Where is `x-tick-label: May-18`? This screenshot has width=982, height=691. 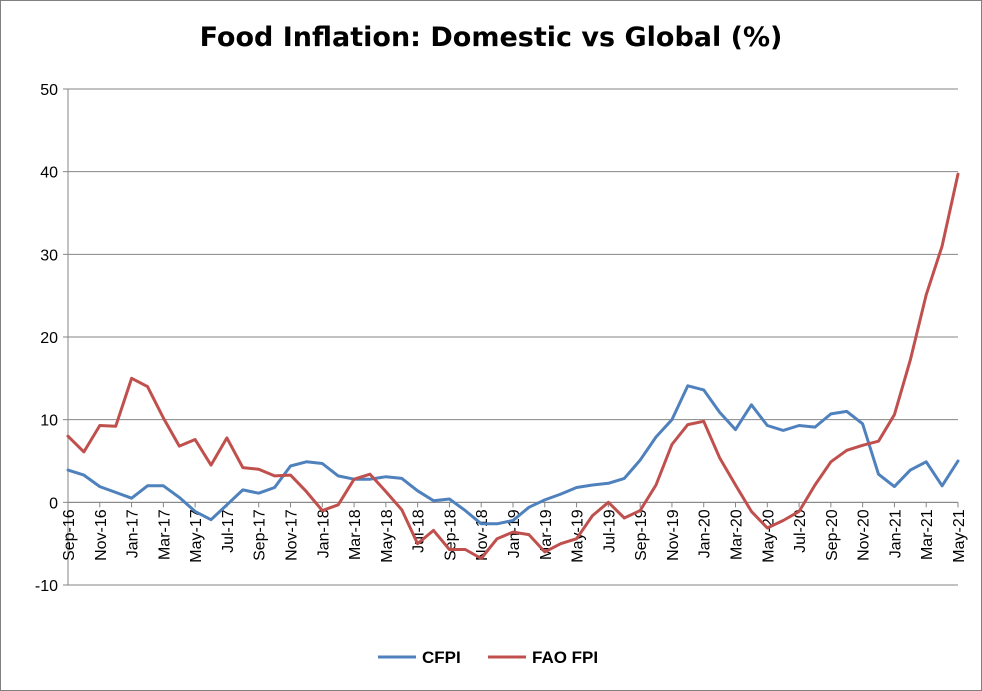
x-tick-label: May-18 is located at coordinates (387, 535).